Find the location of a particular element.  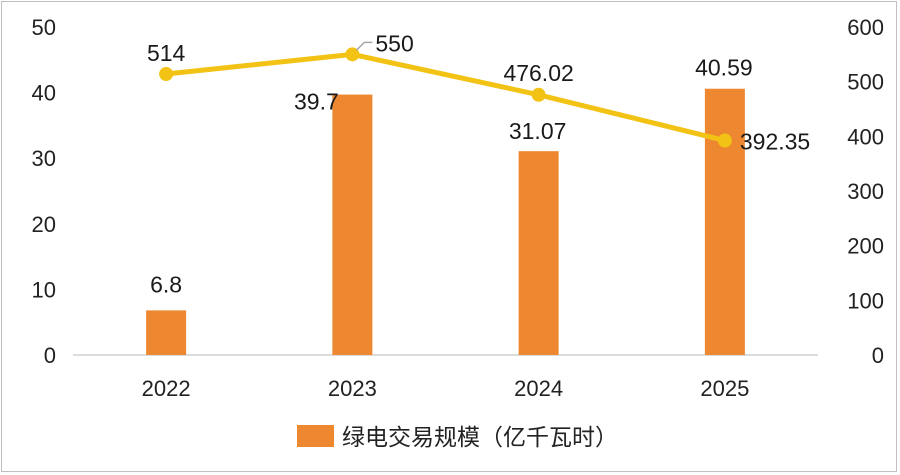

bar-value-label: 40.59 is located at coordinates (724, 68).